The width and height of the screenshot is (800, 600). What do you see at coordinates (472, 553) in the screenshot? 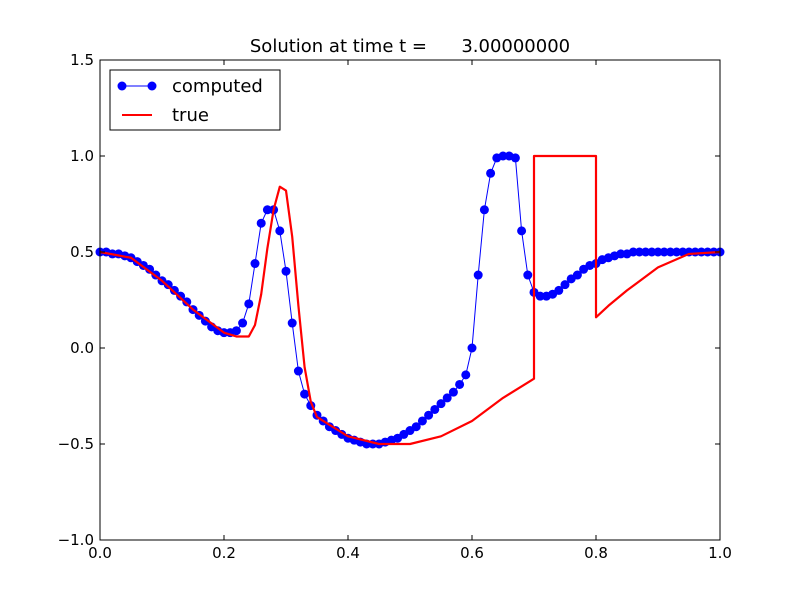
I see `x-tick-label: 0.6` at bounding box center [472, 553].